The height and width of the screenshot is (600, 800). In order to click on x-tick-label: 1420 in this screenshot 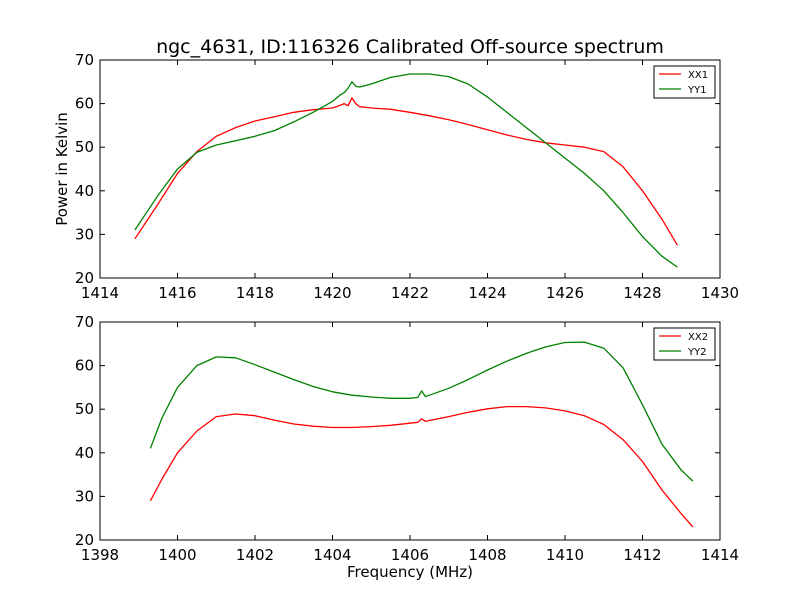, I will do `click(332, 293)`.